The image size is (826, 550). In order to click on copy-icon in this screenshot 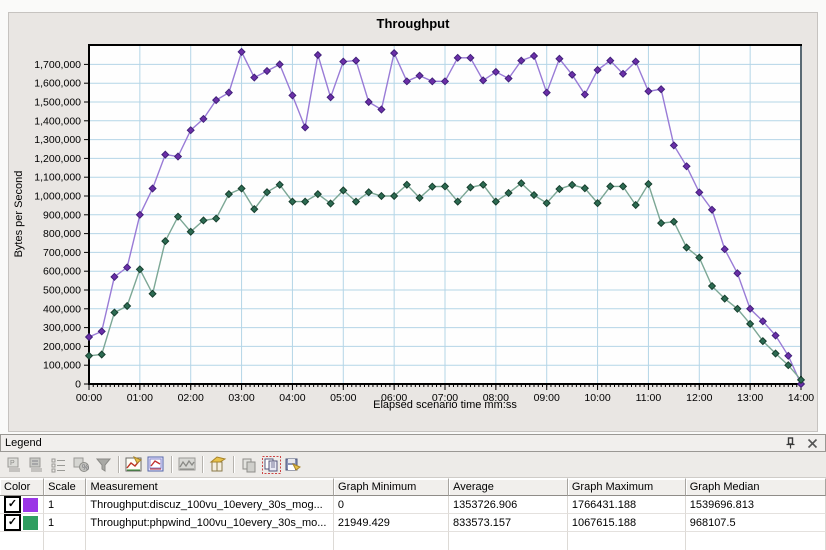, I will do `click(271, 464)`.